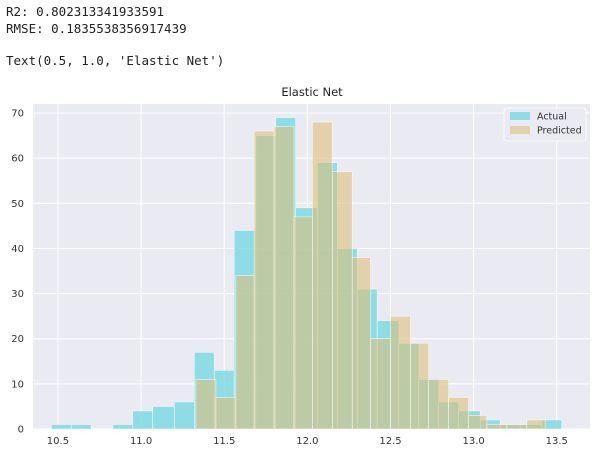 This screenshot has width=606, height=460. What do you see at coordinates (58, 441) in the screenshot?
I see `x-tick-label: 10.5` at bounding box center [58, 441].